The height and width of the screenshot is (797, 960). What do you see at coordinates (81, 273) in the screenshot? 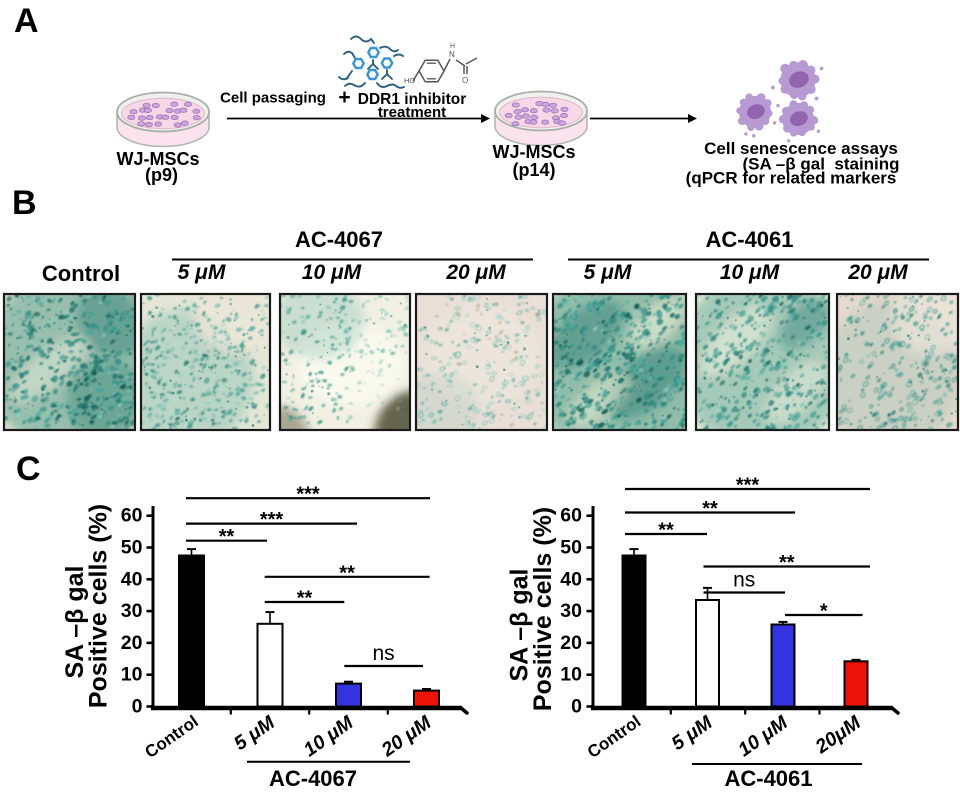
I see `svg-text: Control` at bounding box center [81, 273].